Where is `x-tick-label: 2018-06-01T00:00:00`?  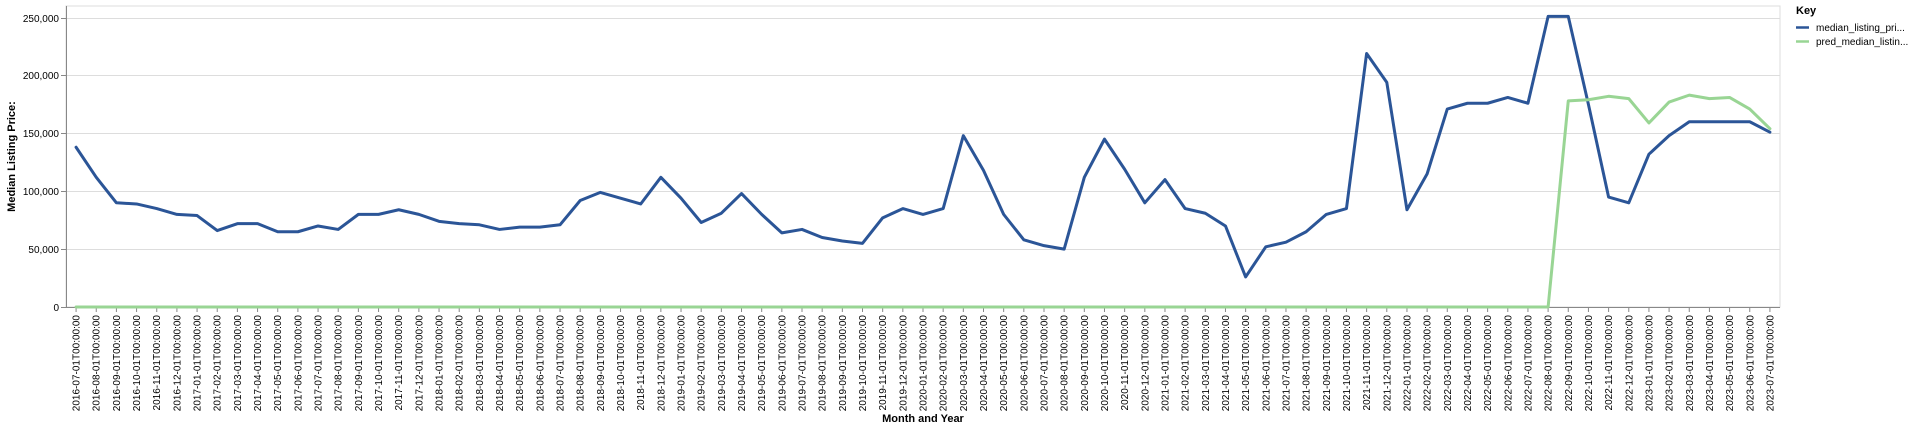
x-tick-label: 2018-06-01T00:00:00 is located at coordinates (540, 363).